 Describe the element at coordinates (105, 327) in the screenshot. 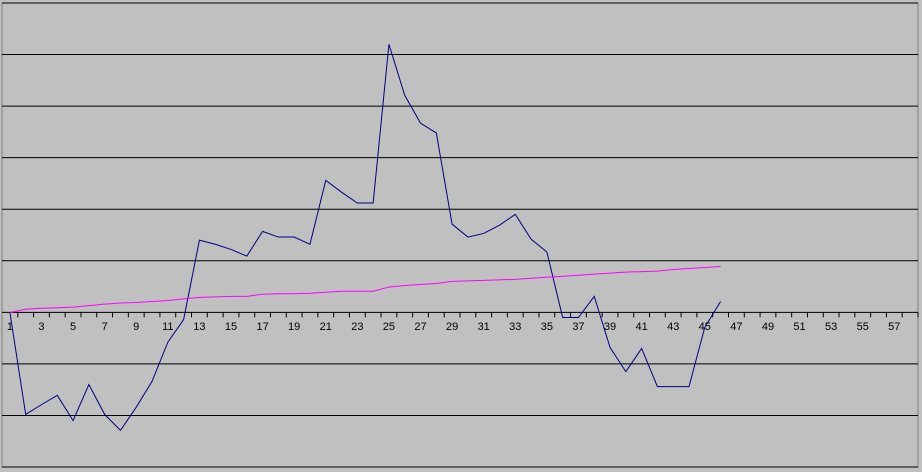

I see `x-tick-label: 7` at that location.